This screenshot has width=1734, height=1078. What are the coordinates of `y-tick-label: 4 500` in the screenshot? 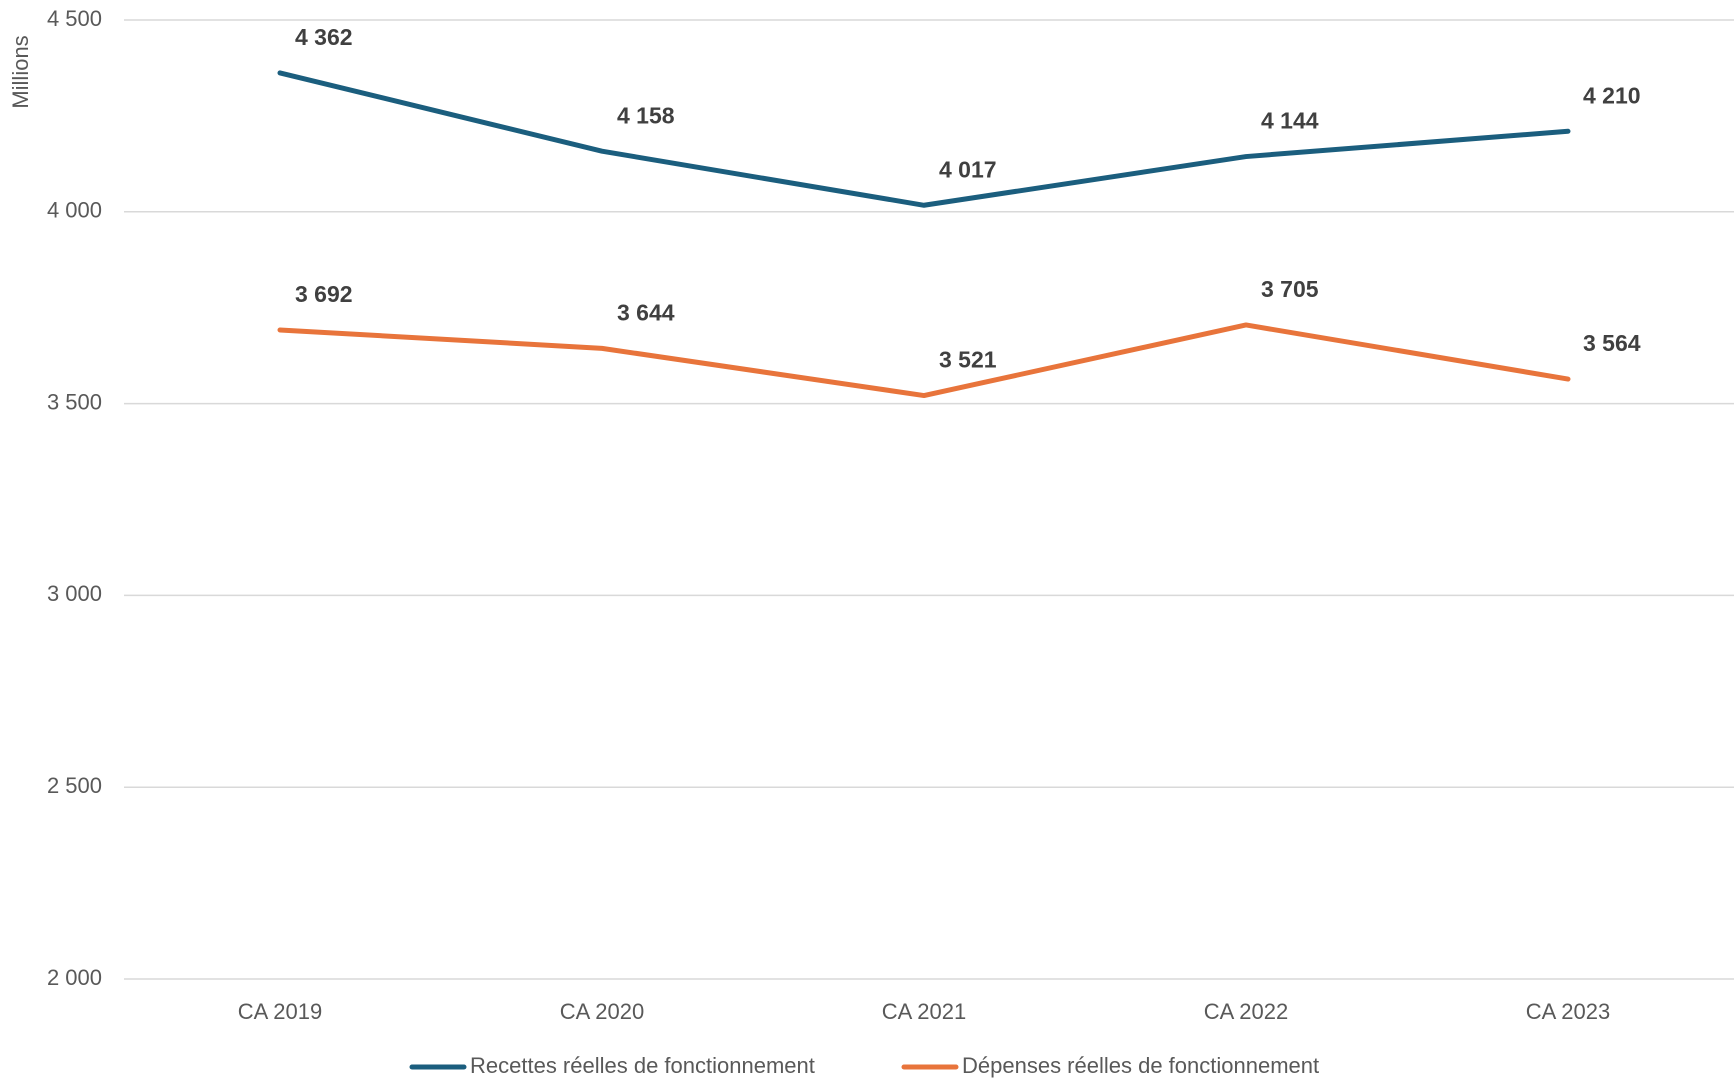 It's located at (74, 18).